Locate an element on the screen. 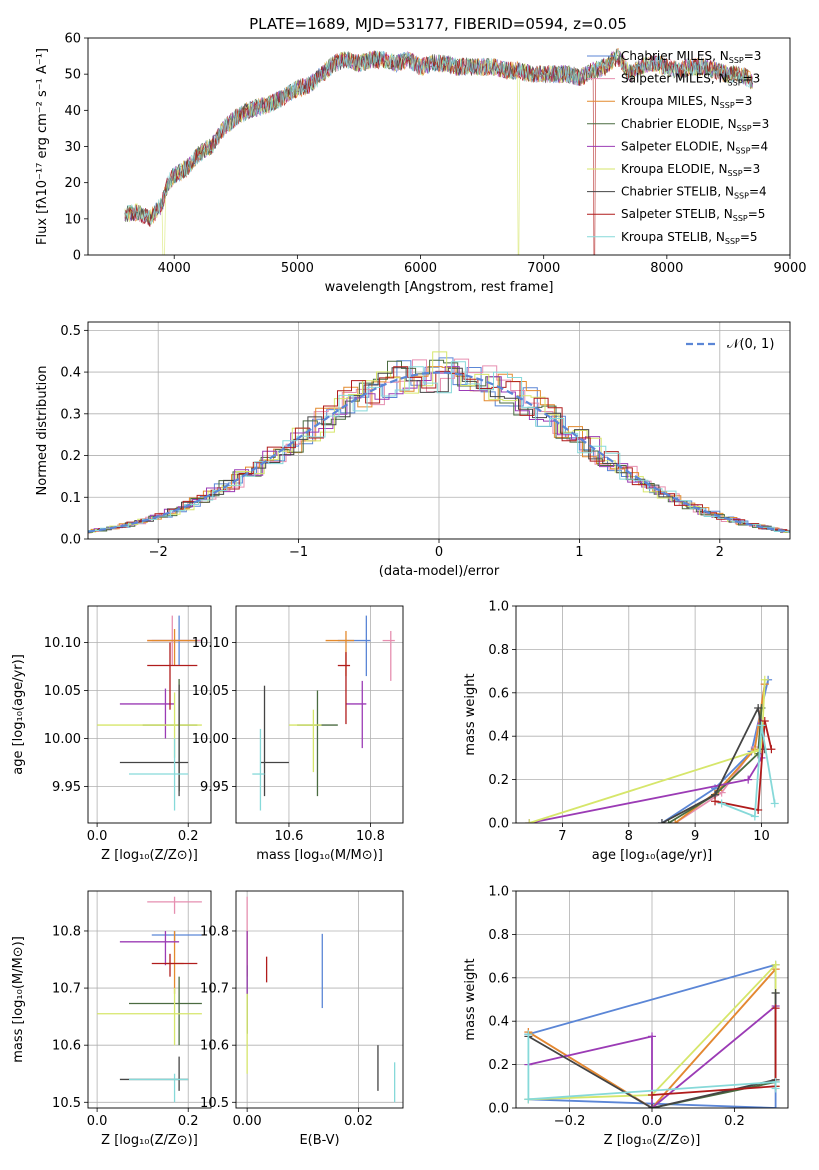 The image size is (819, 1170). age_vs_Z-xtick-label: 0.0 is located at coordinates (97, 836).